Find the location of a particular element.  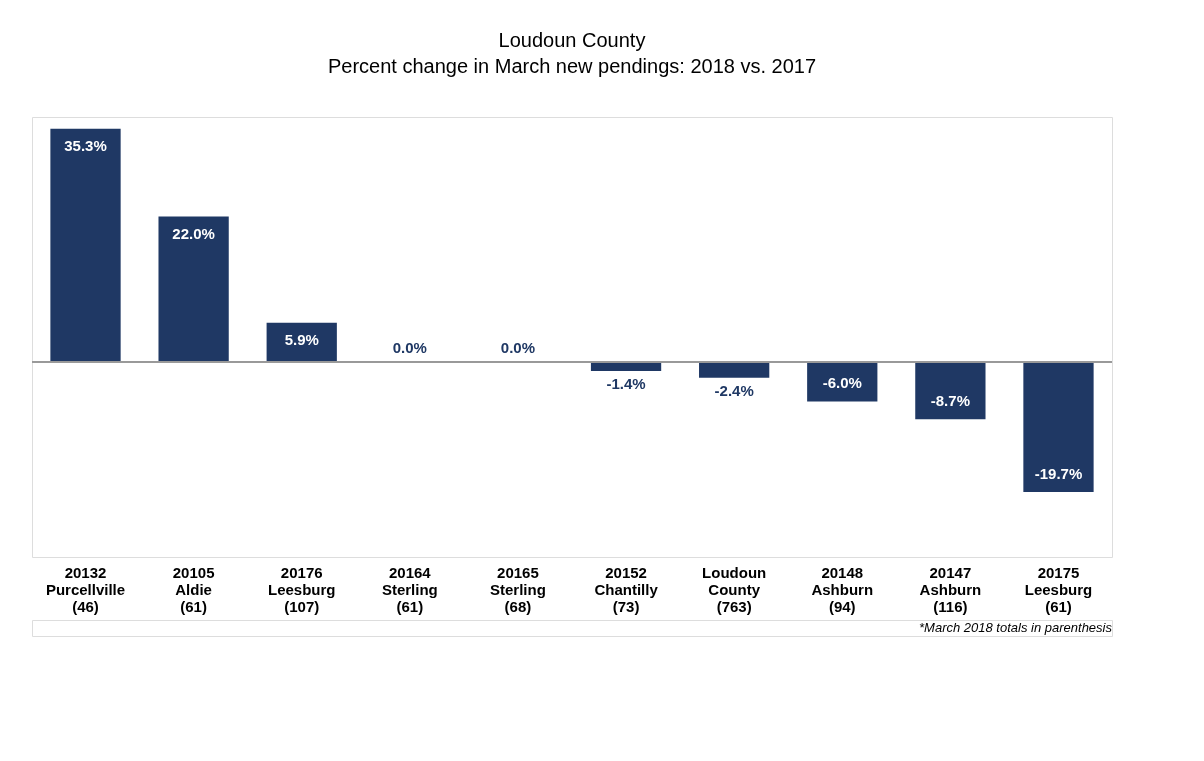

x-tick-label: Loudoun County (763) is located at coordinates (734, 589).